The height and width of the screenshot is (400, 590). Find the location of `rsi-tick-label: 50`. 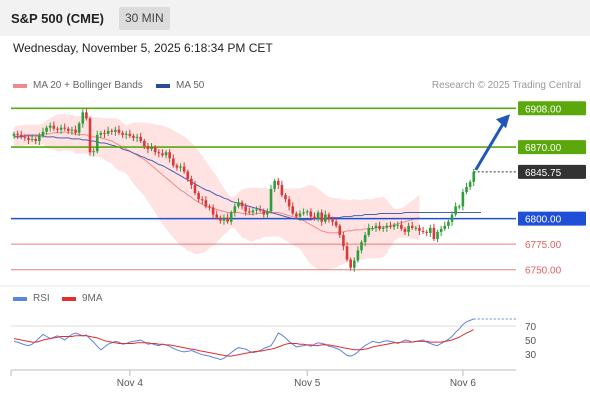

rsi-tick-label: 50 is located at coordinates (531, 341).